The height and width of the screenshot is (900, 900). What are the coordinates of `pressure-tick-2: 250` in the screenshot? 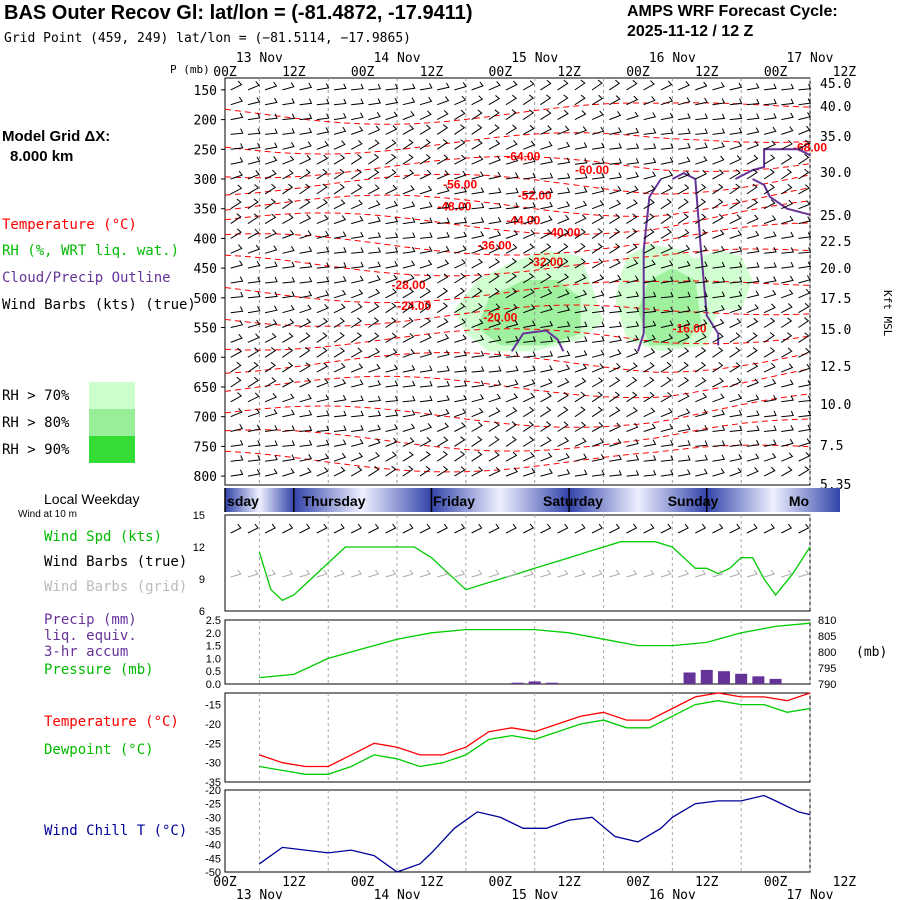 It's located at (205, 150).